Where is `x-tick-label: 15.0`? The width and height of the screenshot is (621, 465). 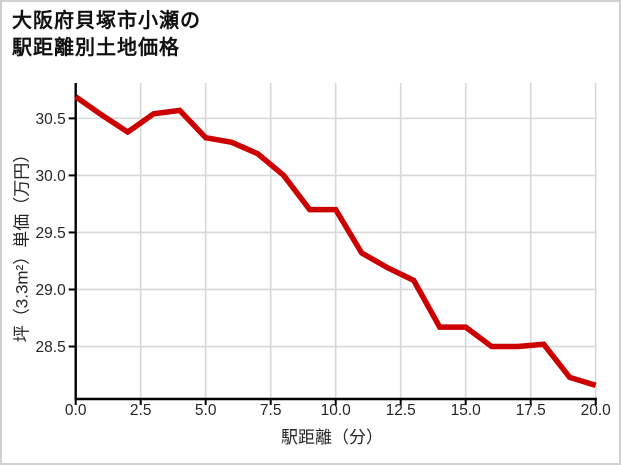
x-tick-label: 15.0 is located at coordinates (466, 410).